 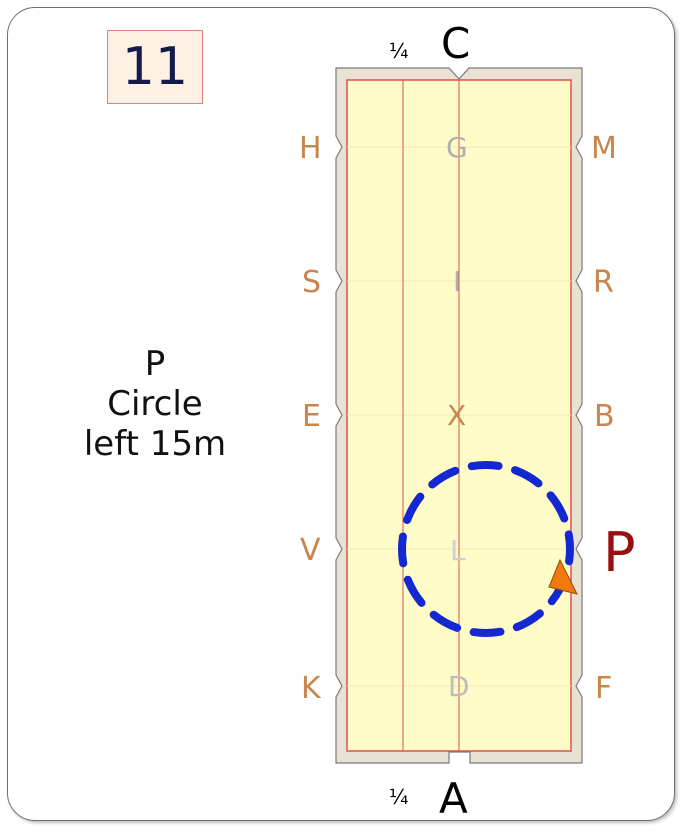 I want to click on letter-c: C, so click(x=455, y=43).